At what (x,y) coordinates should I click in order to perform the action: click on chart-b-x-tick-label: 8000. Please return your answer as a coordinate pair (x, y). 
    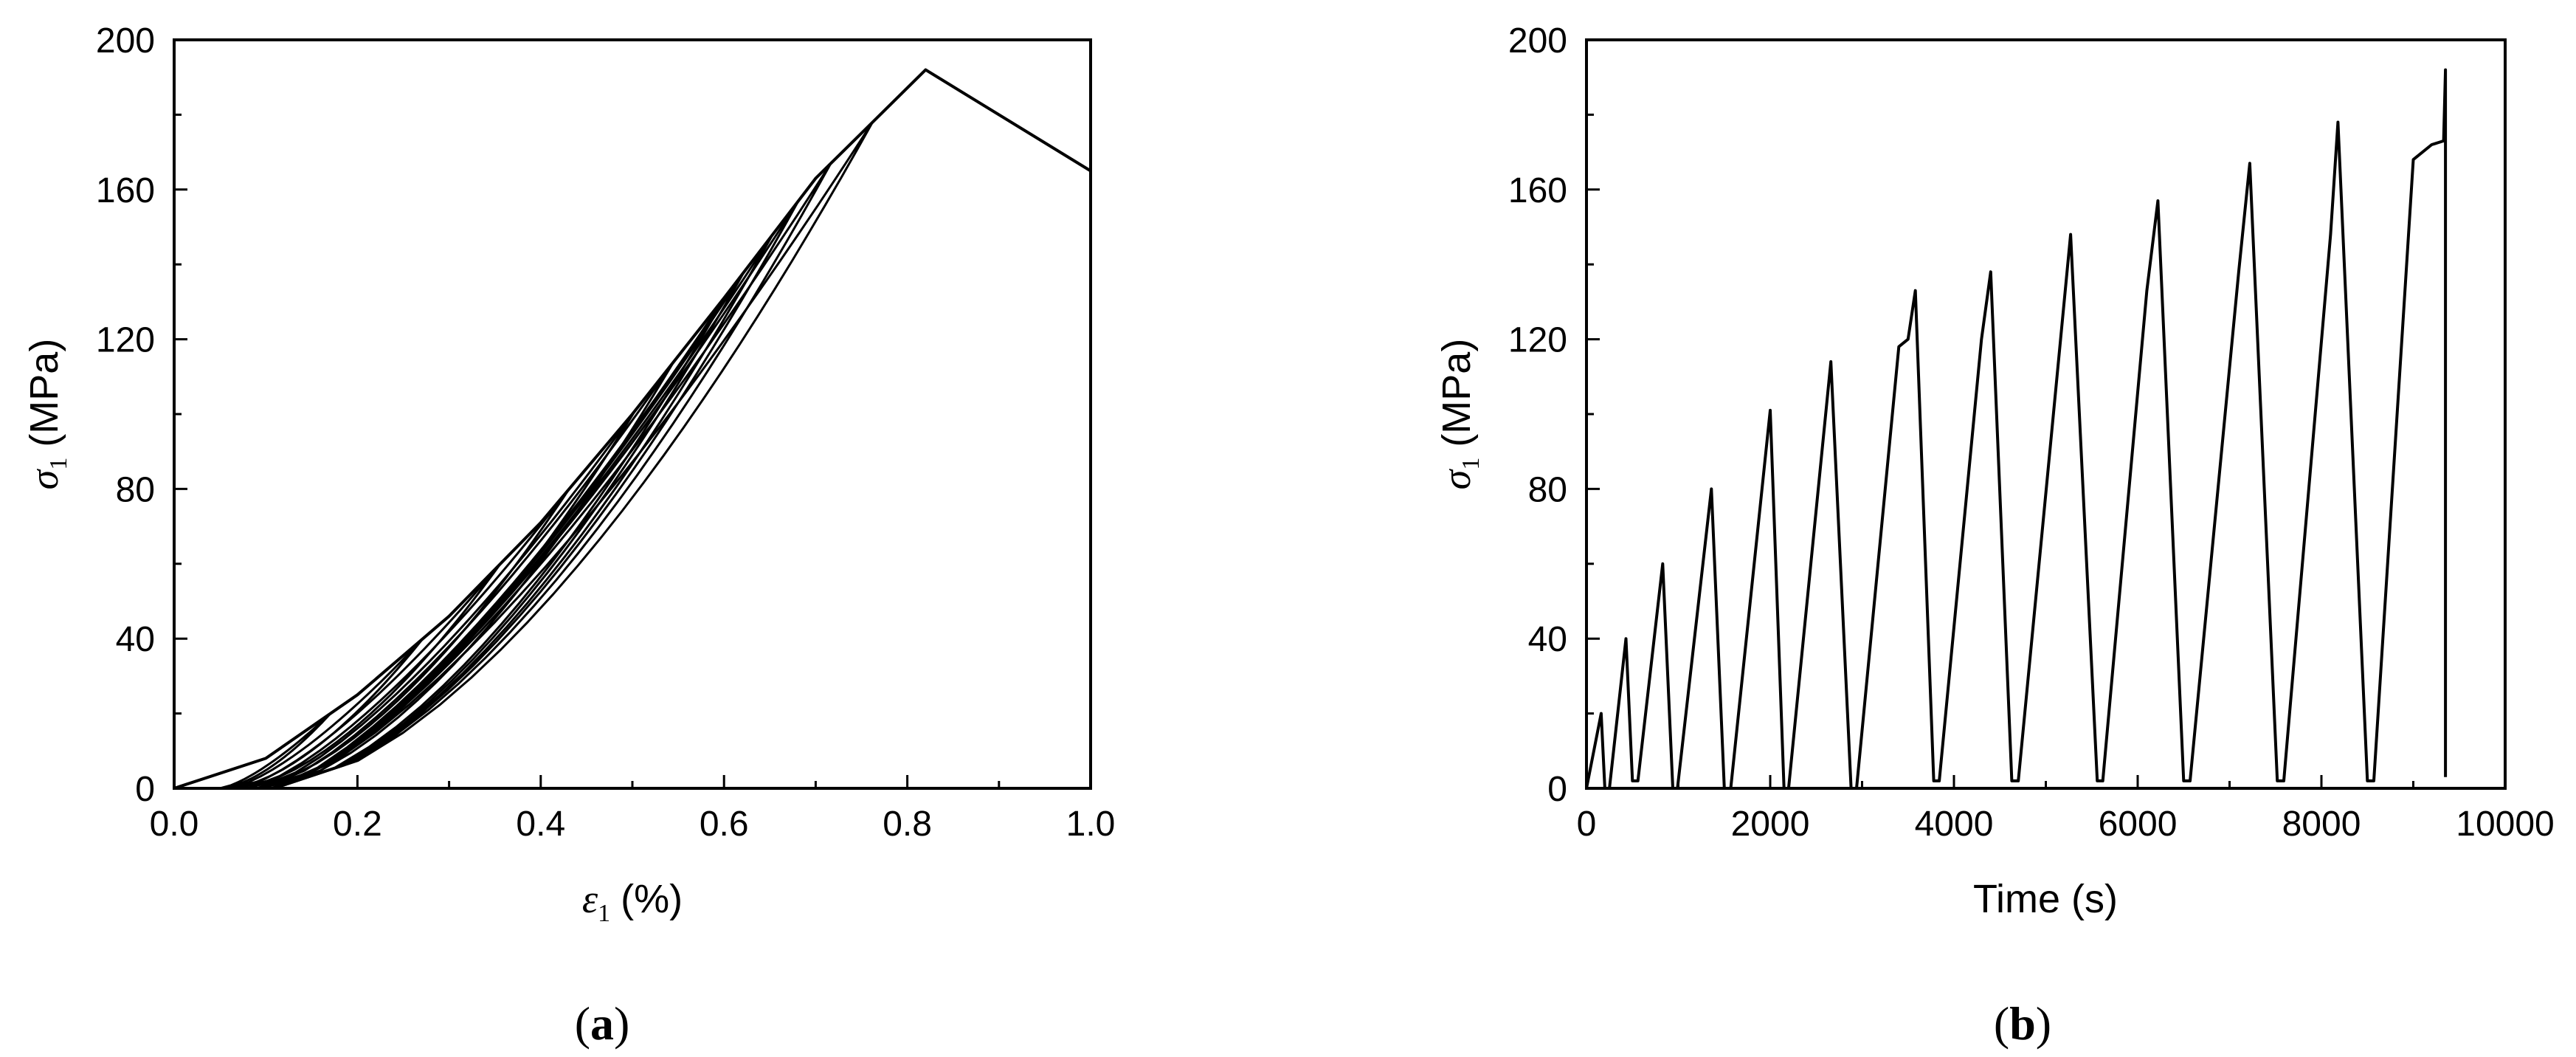
    Looking at the image, I should click on (2321, 824).